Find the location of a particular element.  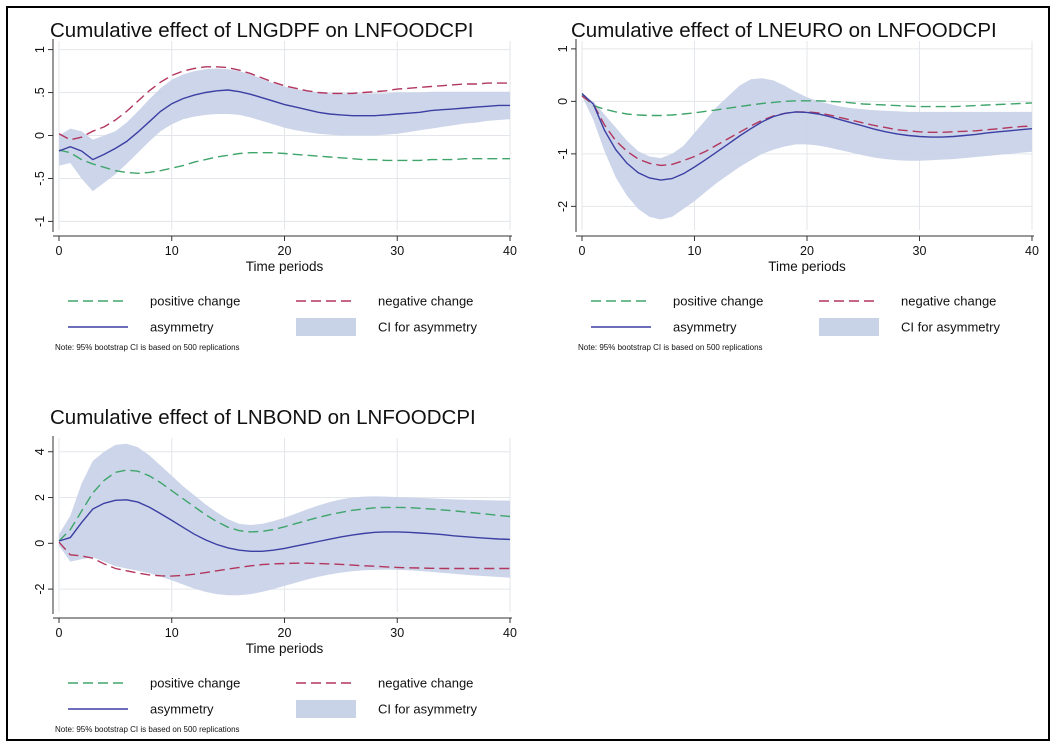

y-tick-label: 2 is located at coordinates (40, 497).